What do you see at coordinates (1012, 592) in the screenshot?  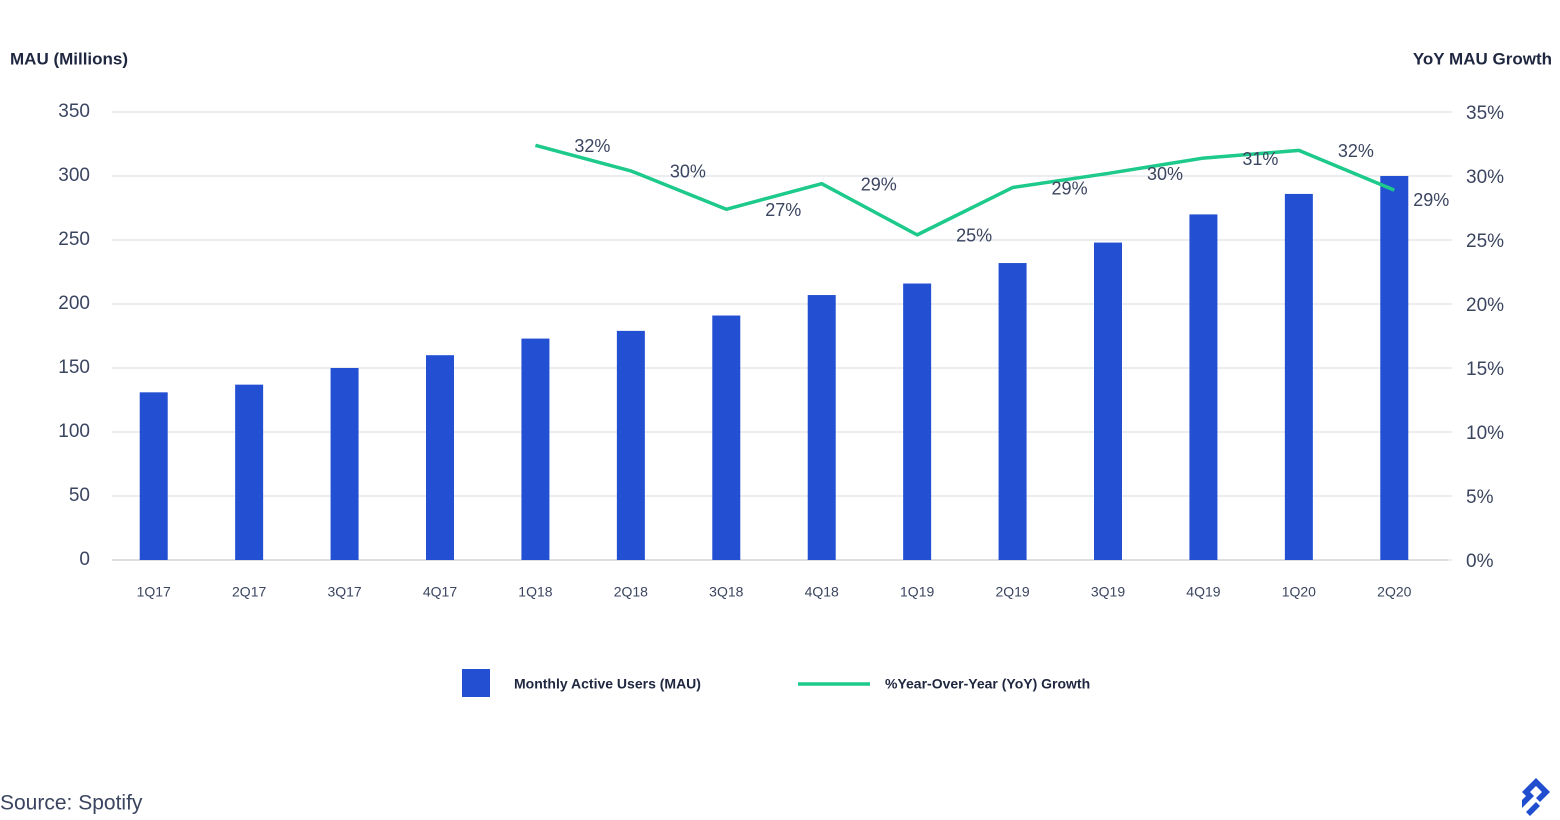 I see `x-tick-label: 2Q19` at bounding box center [1012, 592].